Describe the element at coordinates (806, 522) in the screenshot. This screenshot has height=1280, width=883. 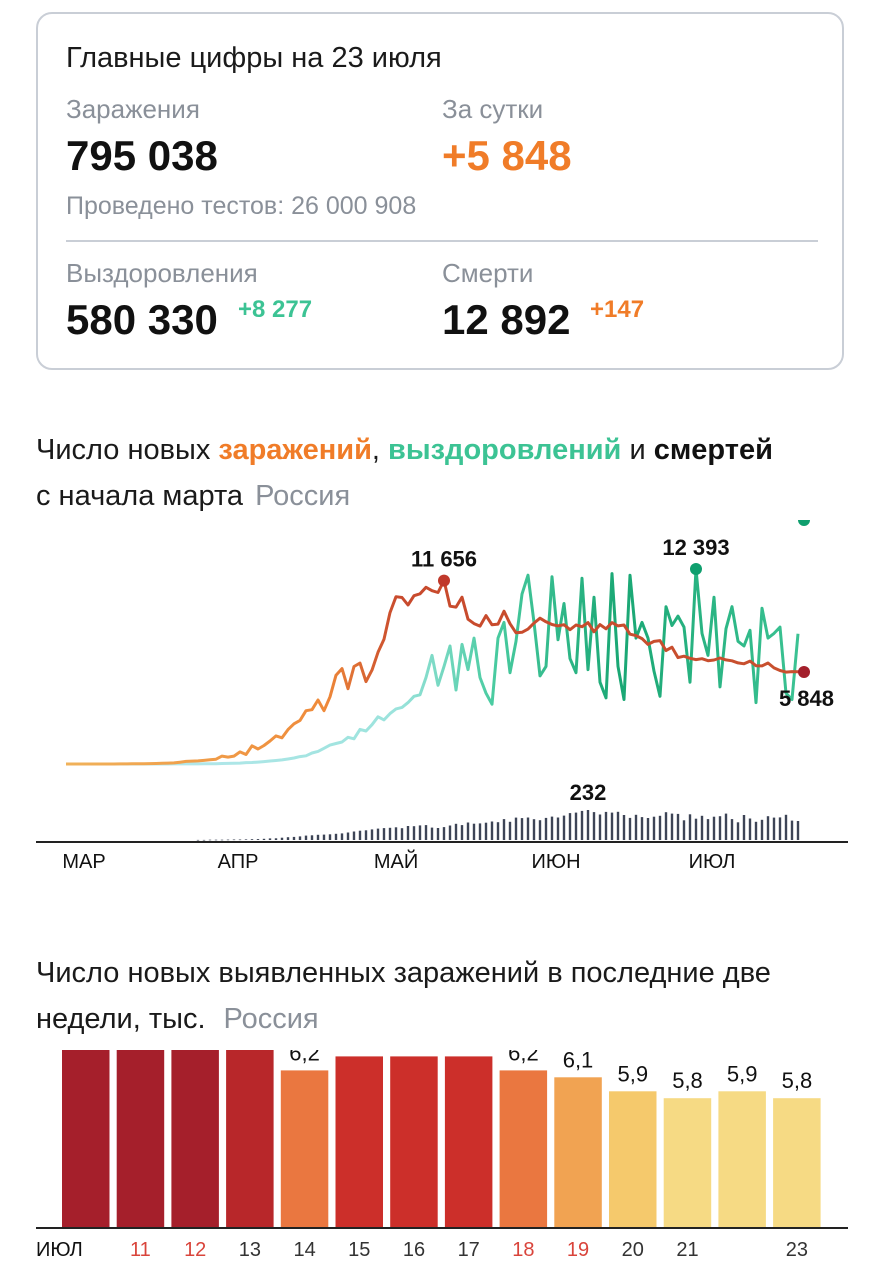
I see `recoveries-last-label: 8 277` at that location.